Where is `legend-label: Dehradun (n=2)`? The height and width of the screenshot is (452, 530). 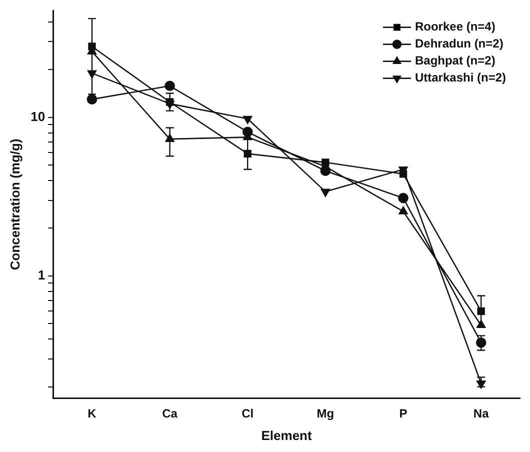 legend-label: Dehradun (n=2) is located at coordinates (459, 43).